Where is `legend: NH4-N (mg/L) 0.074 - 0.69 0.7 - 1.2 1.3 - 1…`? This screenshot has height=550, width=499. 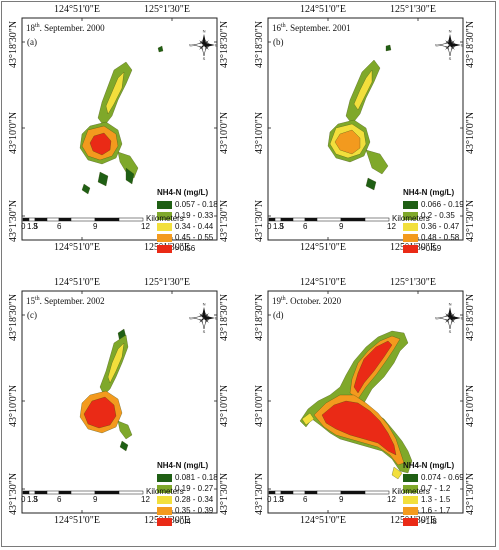 legend: NH4-N (mg/L) 0.074 - 0.69 0.7 - 1.2 1.3 - 1… is located at coordinates (433, 494).